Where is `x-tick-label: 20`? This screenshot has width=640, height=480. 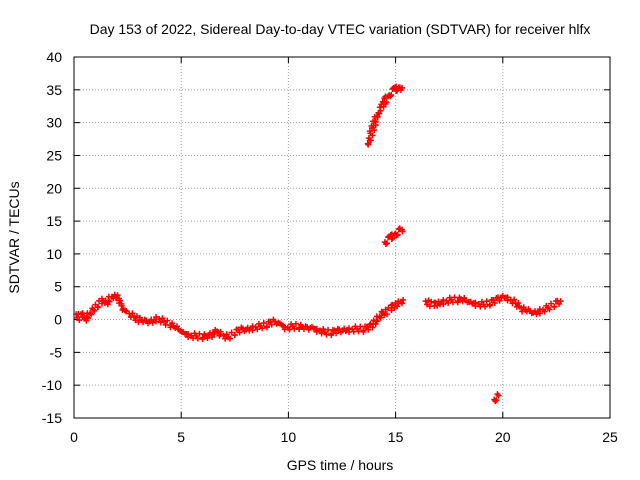 x-tick-label: 20 is located at coordinates (503, 437).